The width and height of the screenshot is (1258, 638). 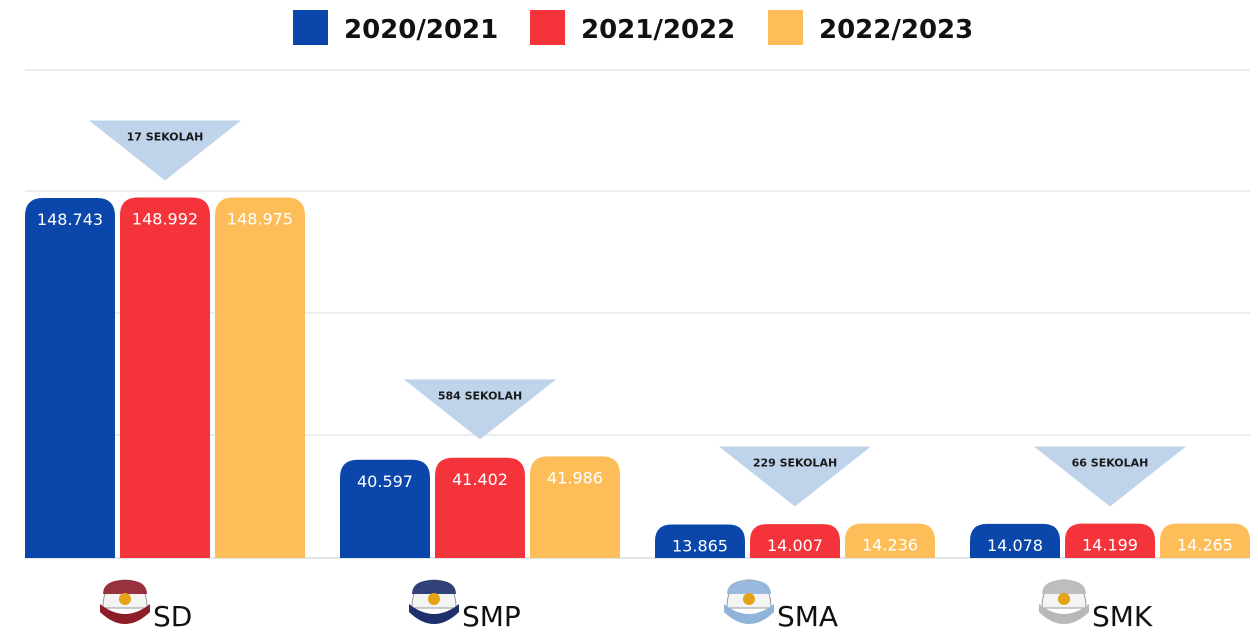 What do you see at coordinates (491, 616) in the screenshot?
I see `category-label: SMP` at bounding box center [491, 616].